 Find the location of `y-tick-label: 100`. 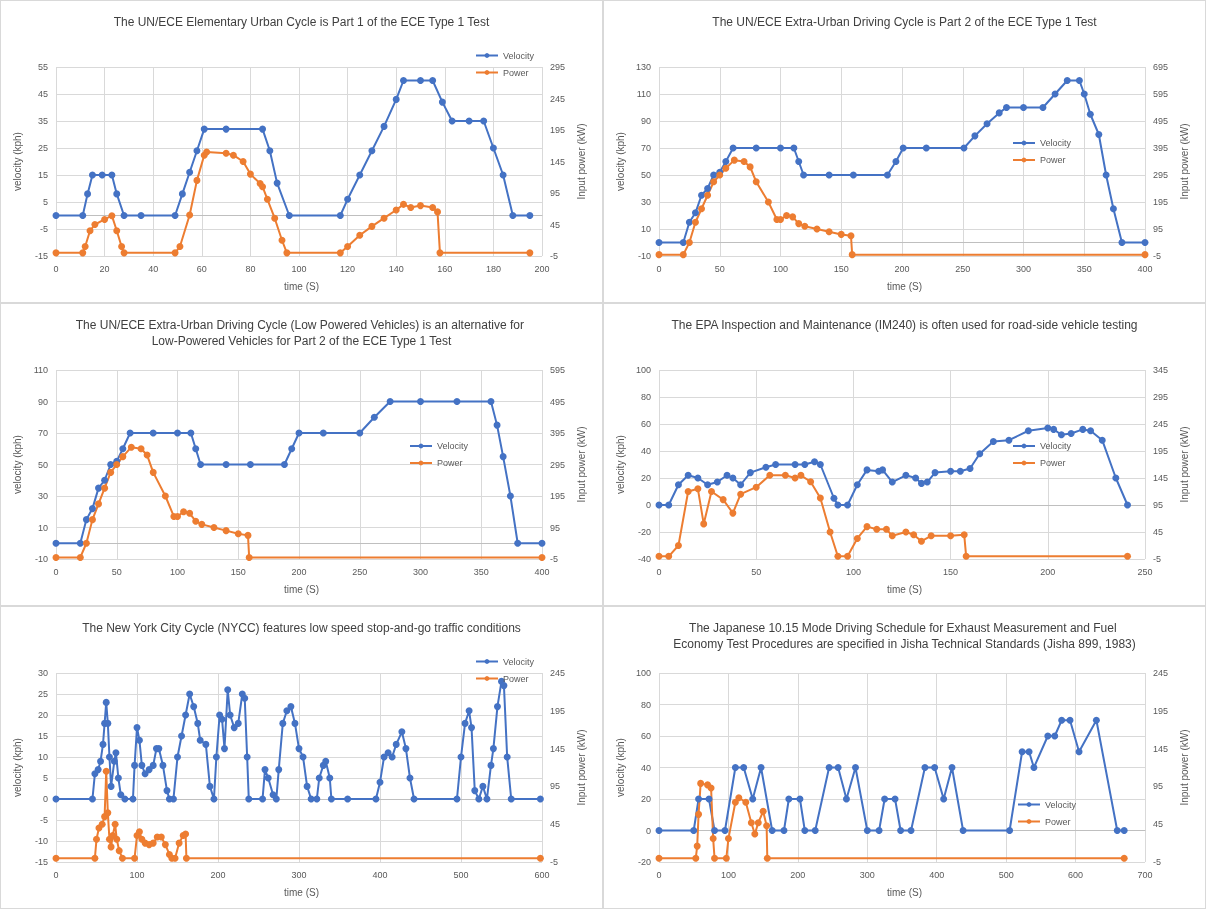

y-tick-label: 100 is located at coordinates (643, 370).